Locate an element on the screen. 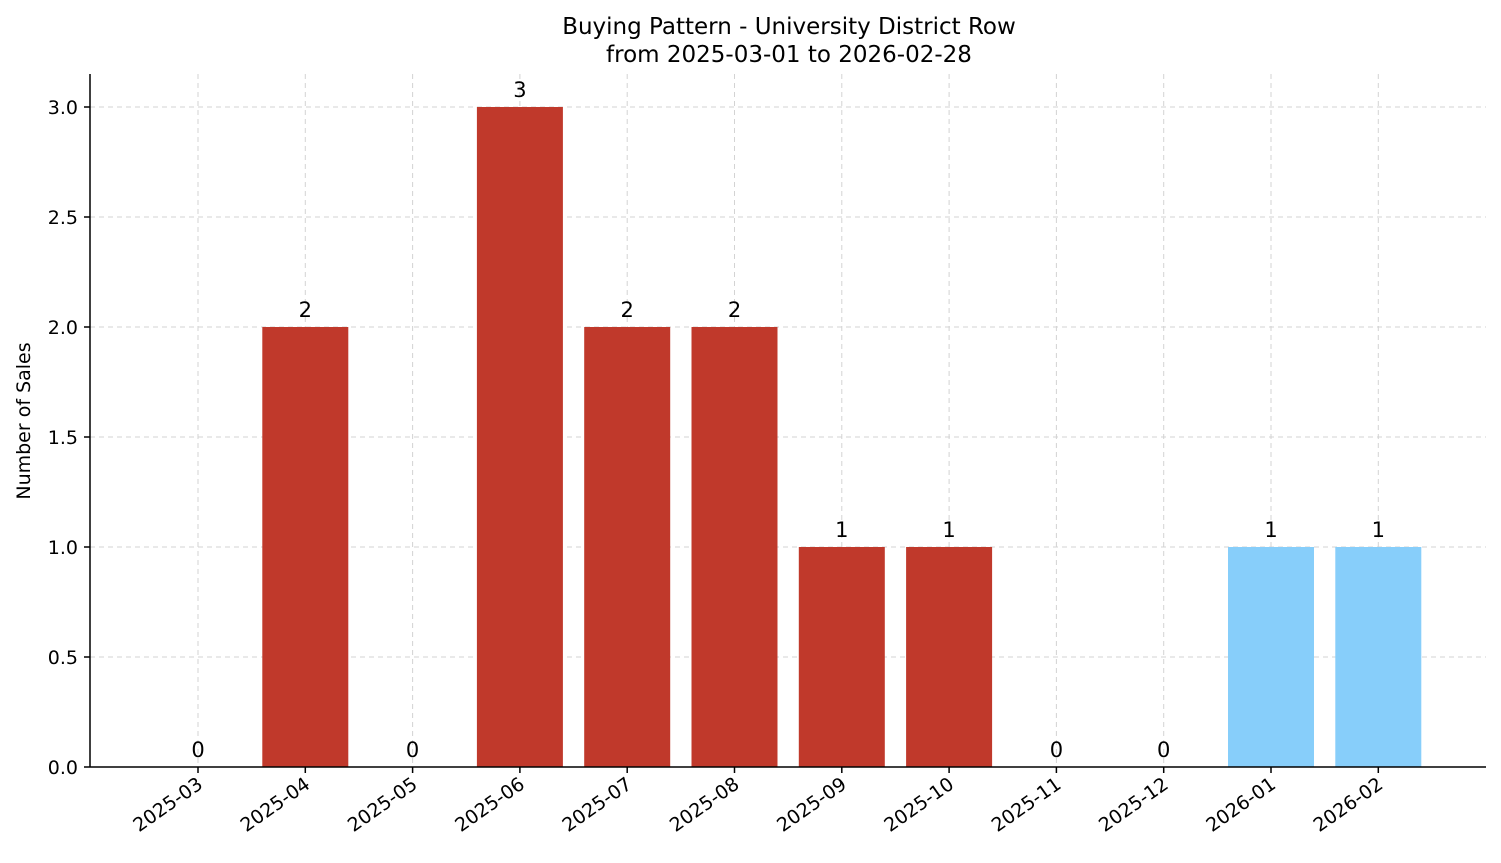 The height and width of the screenshot is (863, 1501). x-tick-label: 2025-04 is located at coordinates (276, 805).